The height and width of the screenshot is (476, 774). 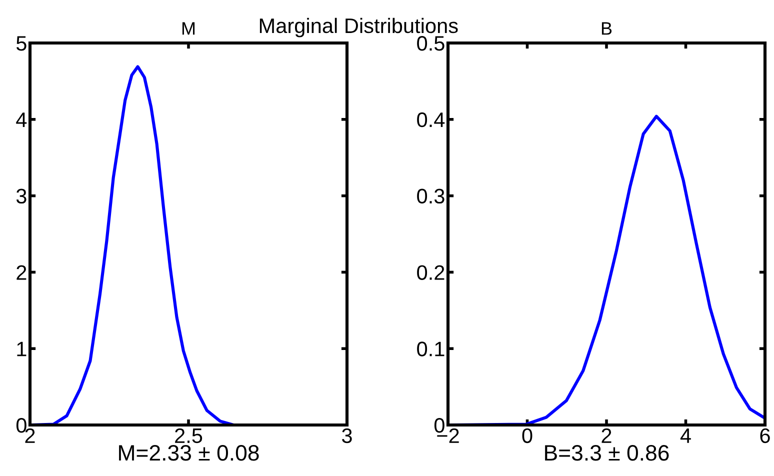 I want to click on x-axis-title: B=3.3 ± 0.86, so click(x=607, y=453).